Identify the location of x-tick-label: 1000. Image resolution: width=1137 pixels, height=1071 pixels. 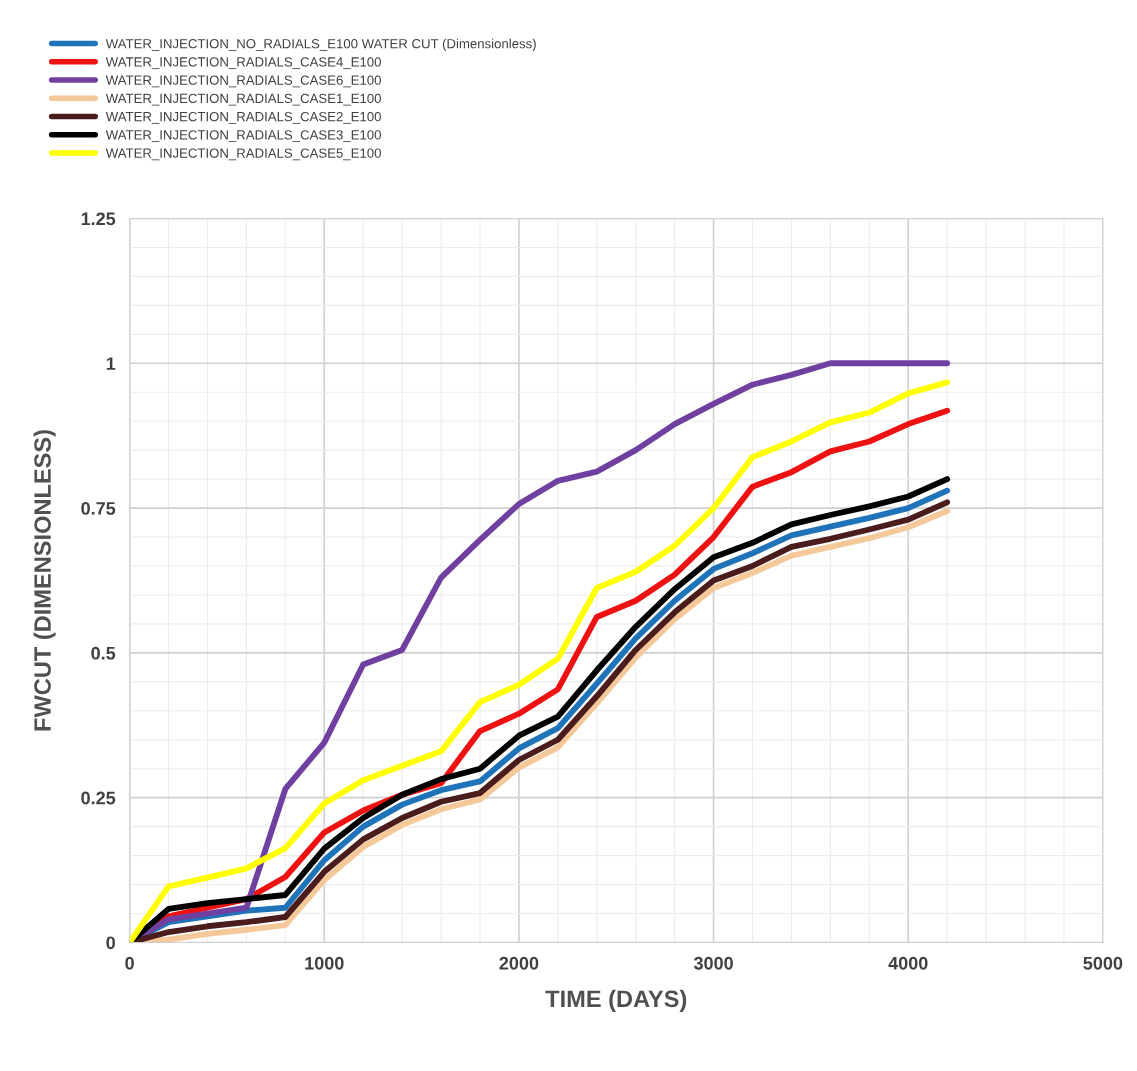
(324, 963).